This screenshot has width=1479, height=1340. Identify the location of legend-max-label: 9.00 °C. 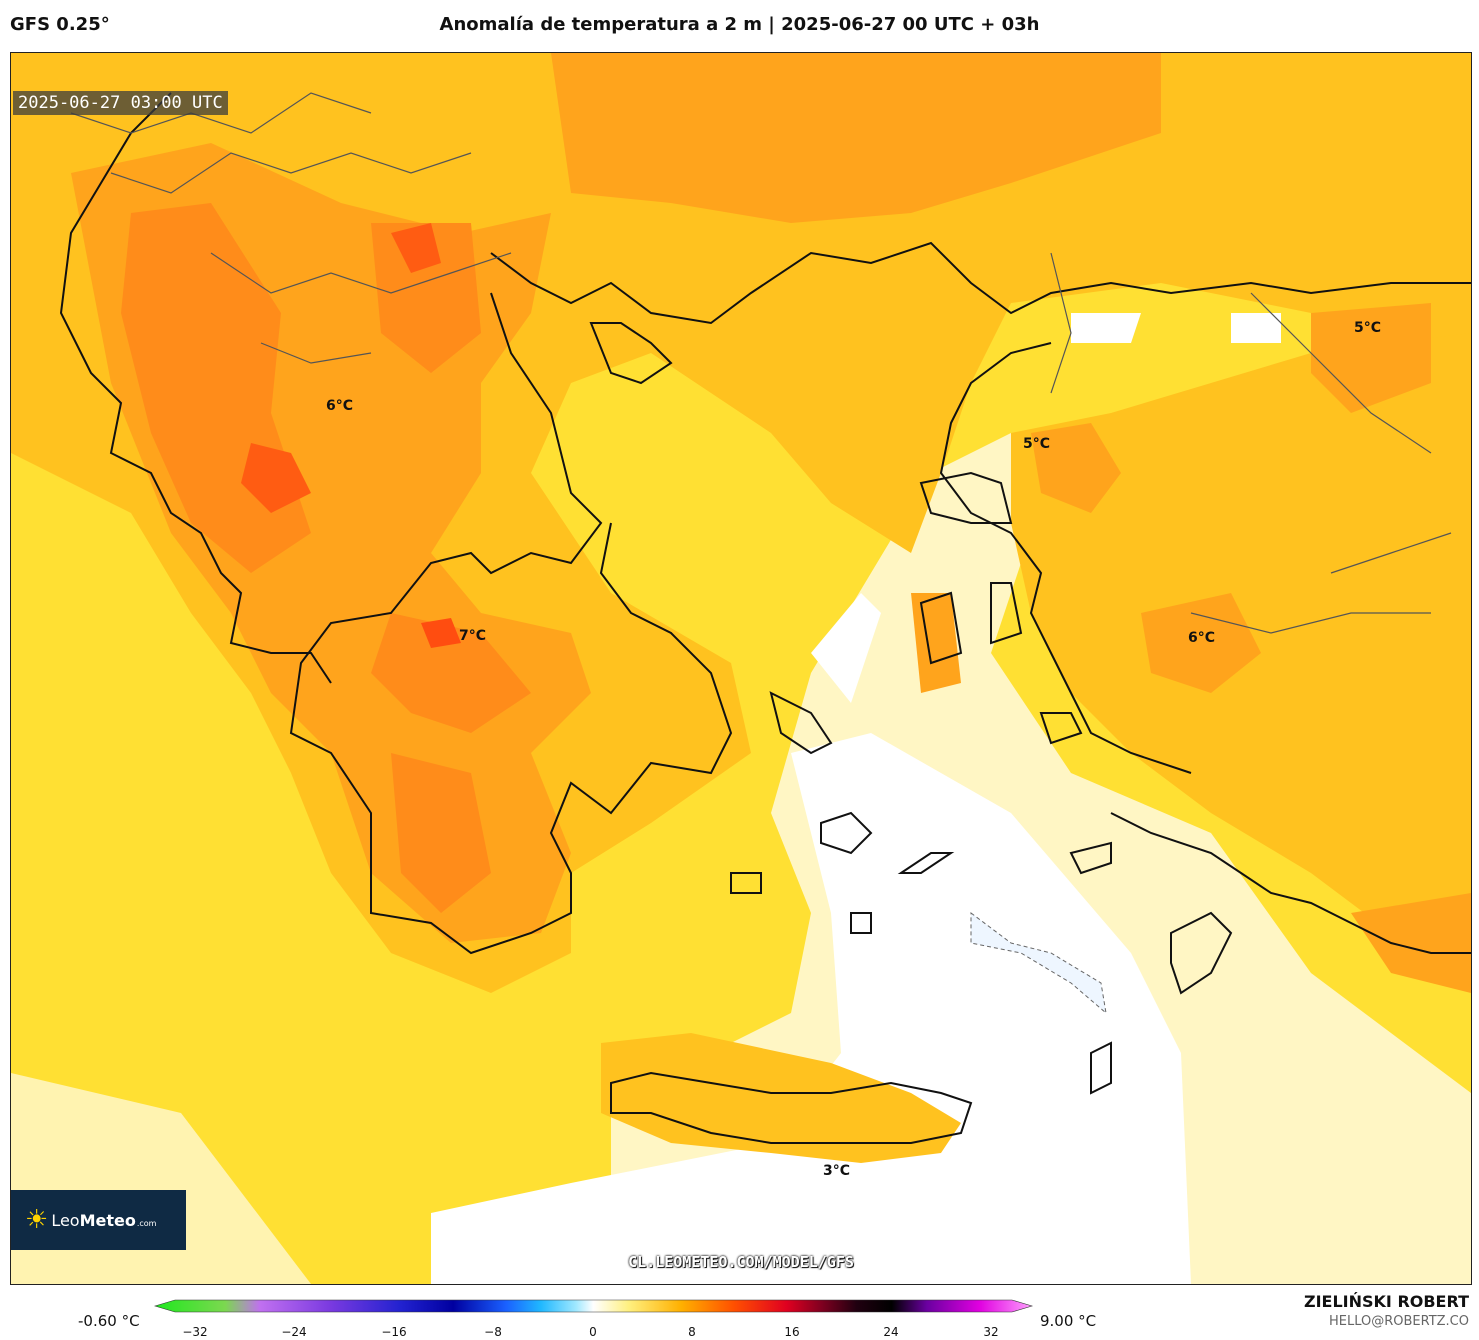
(1068, 1321).